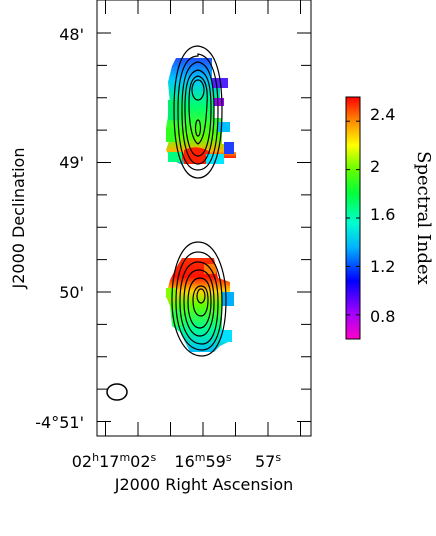  What do you see at coordinates (59, 228) in the screenshot?
I see `y-tick-labels: 48' 49' 50' -4°51'` at bounding box center [59, 228].